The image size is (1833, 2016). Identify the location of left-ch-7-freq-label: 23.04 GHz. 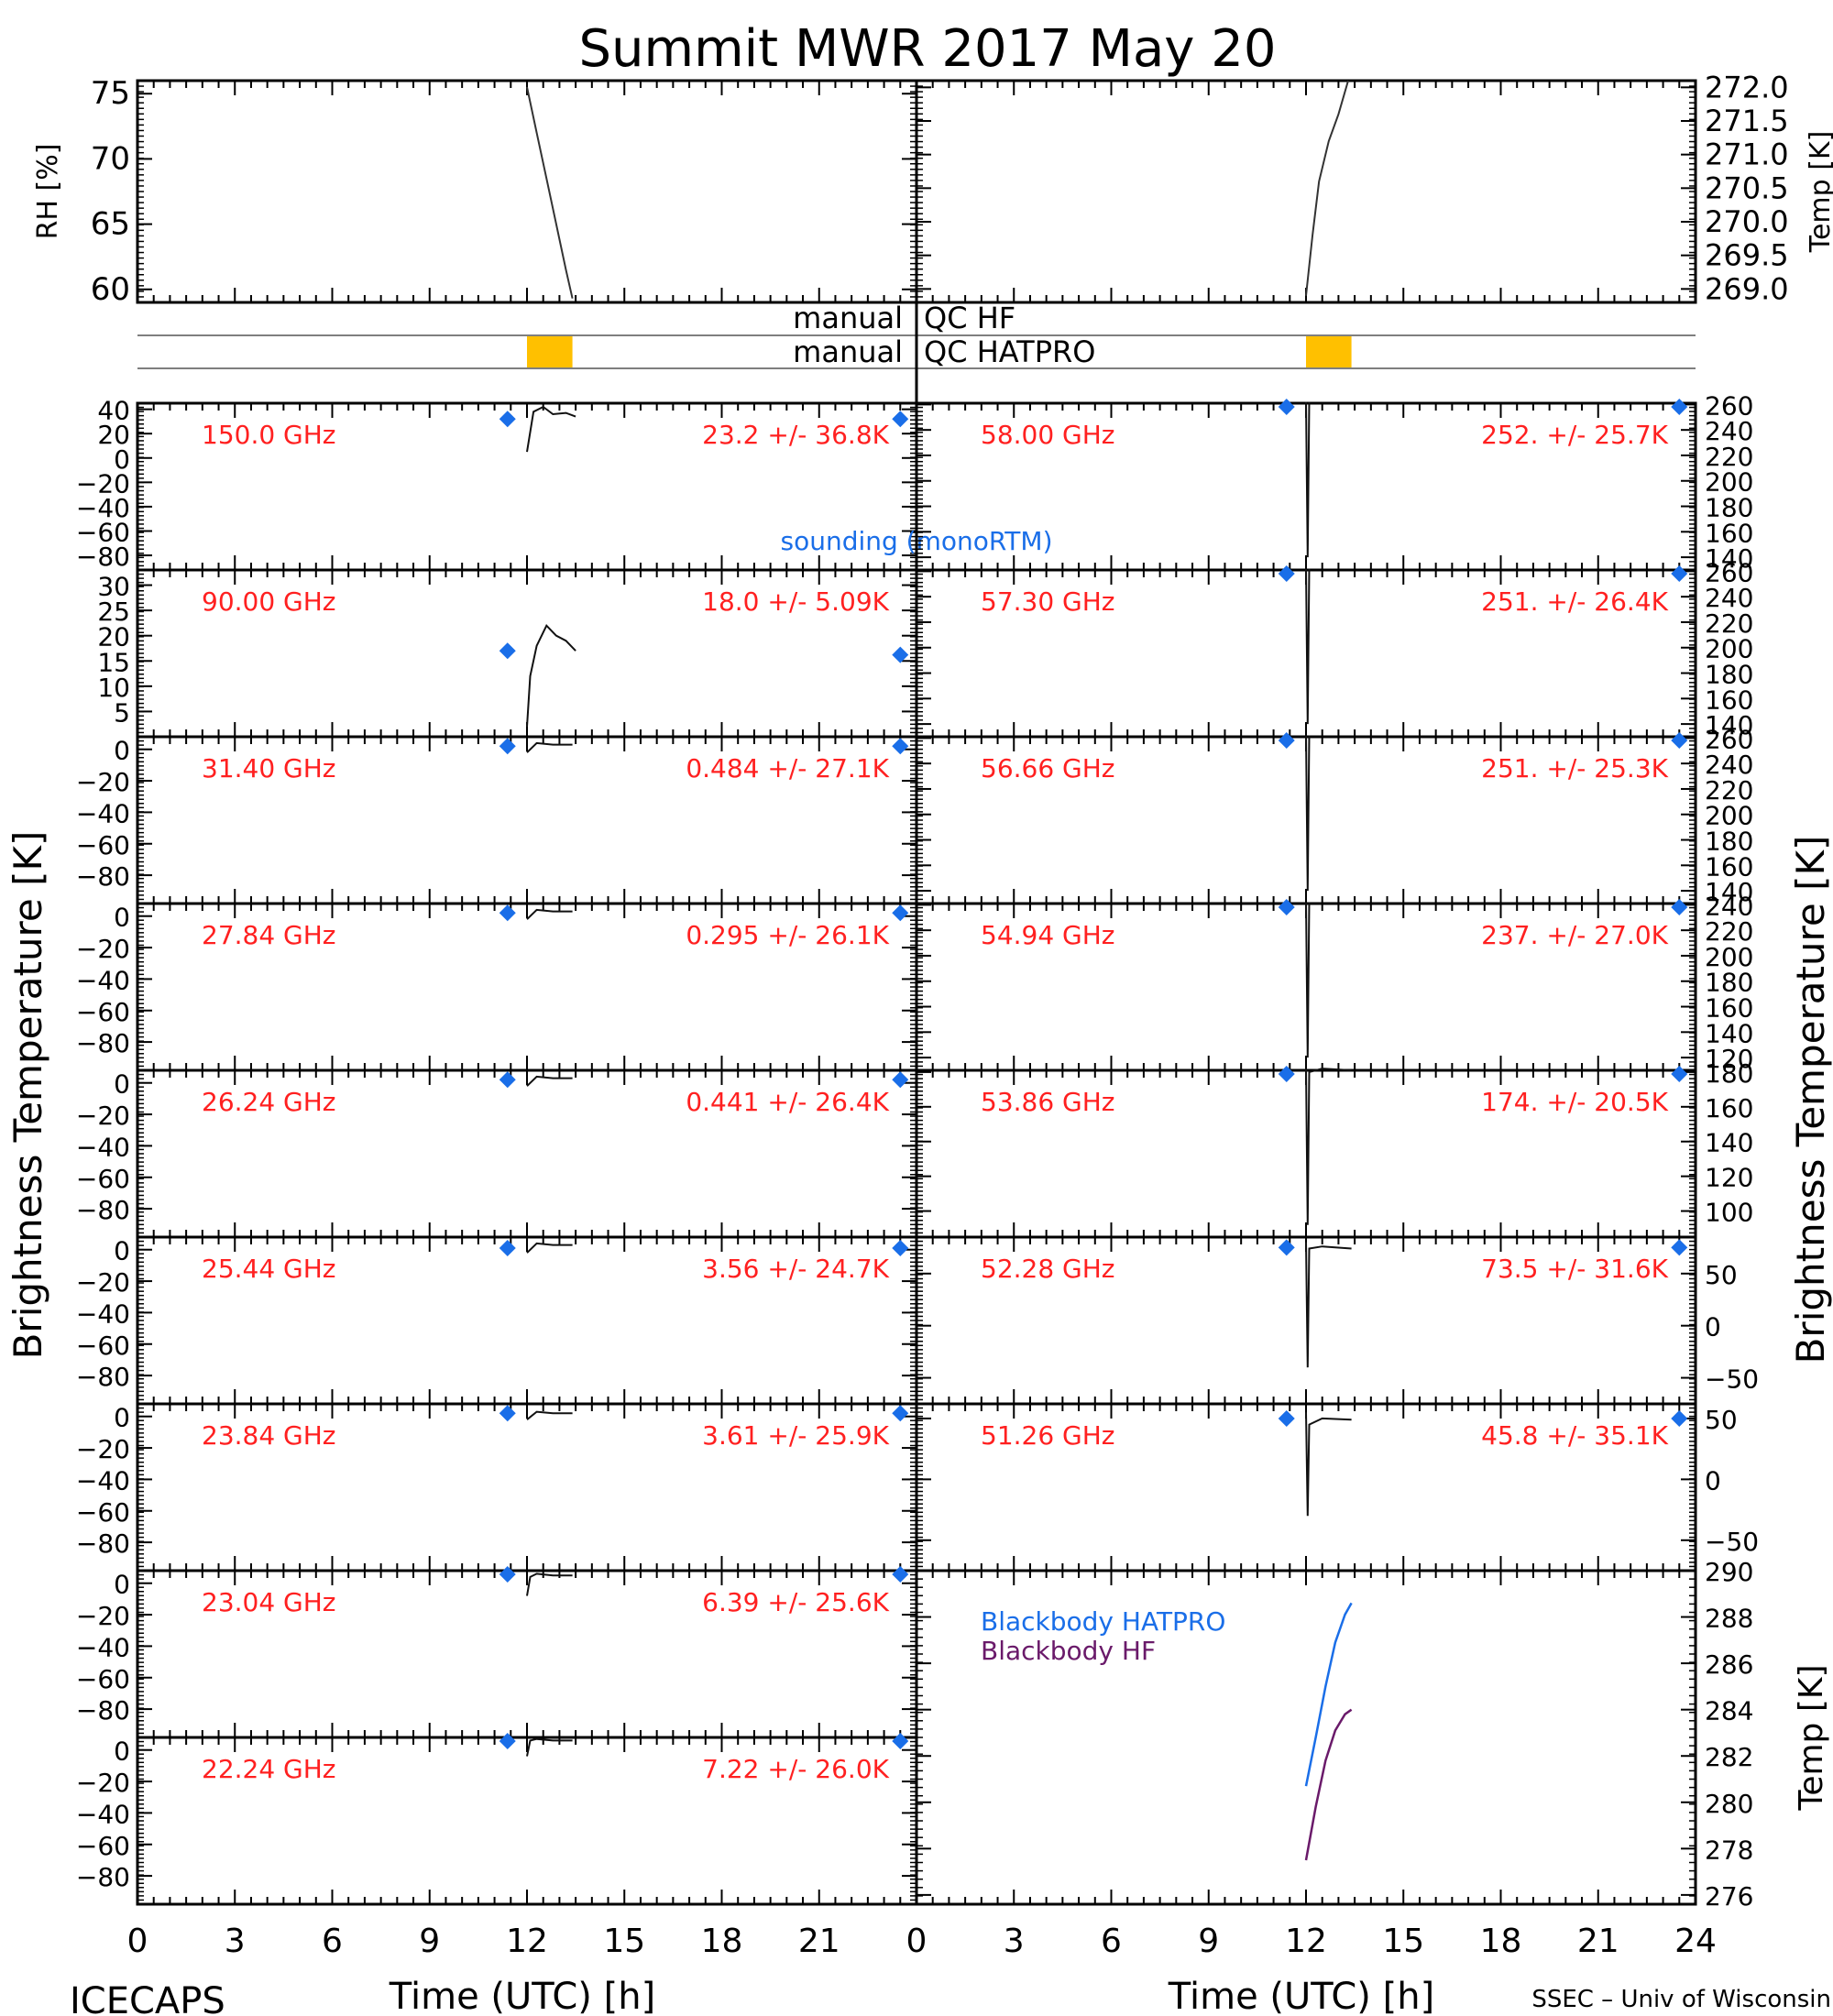
(269, 1602).